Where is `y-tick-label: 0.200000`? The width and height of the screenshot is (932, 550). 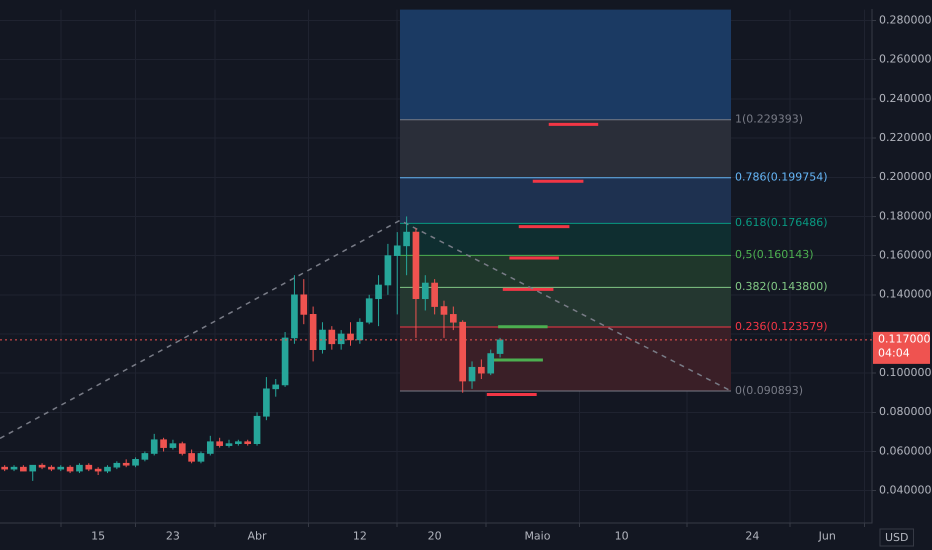 y-tick-label: 0.200000 is located at coordinates (905, 177).